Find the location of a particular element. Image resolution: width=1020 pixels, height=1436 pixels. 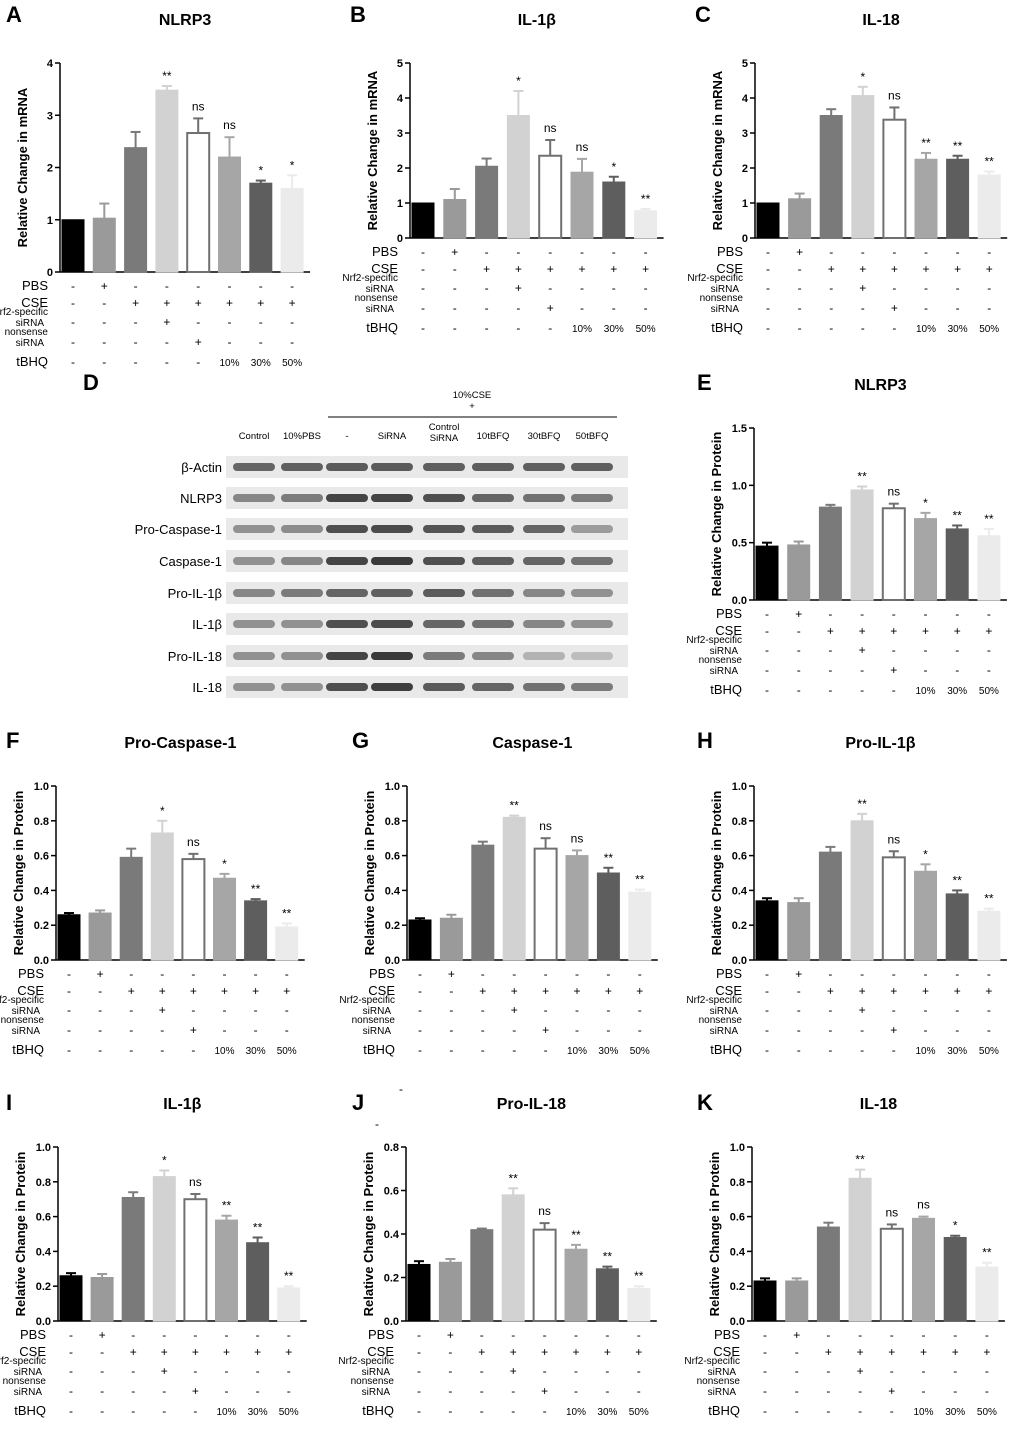

chart-title: NLRP3 is located at coordinates (185, 20).